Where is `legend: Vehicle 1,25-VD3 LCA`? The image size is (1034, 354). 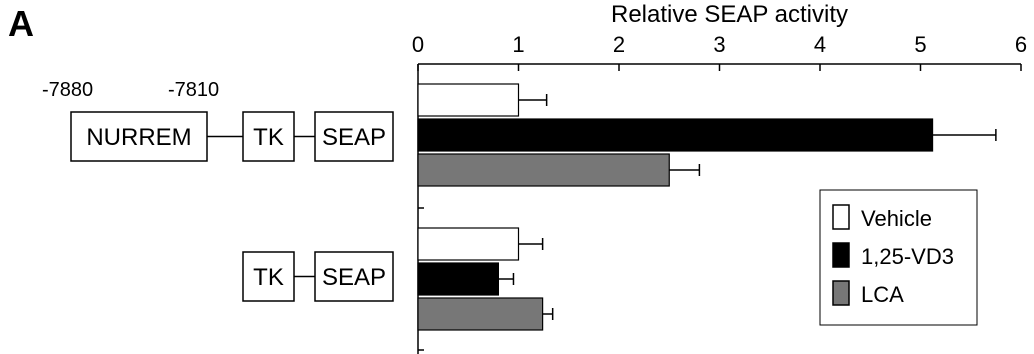 legend: Vehicle 1,25-VD3 LCA is located at coordinates (898, 257).